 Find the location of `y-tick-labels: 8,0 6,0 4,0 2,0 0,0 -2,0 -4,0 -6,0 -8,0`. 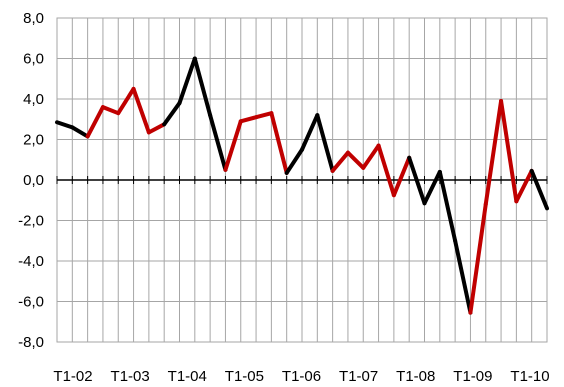

y-tick-labels: 8,0 6,0 4,0 2,0 0,0 -2,0 -4,0 -6,0 -8,0 is located at coordinates (31, 180).